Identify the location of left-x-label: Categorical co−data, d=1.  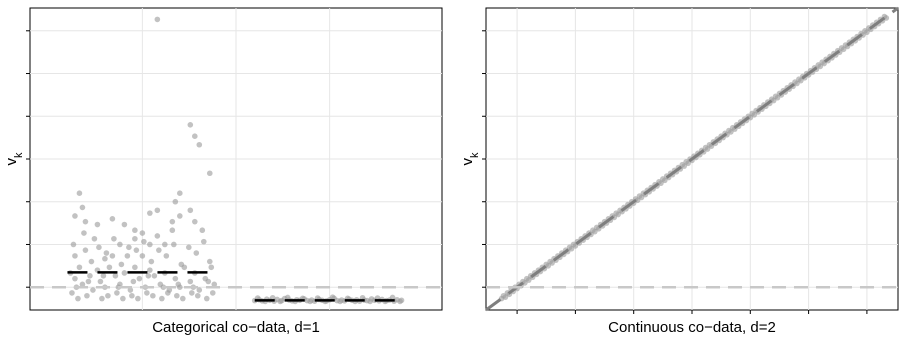
(236, 327).